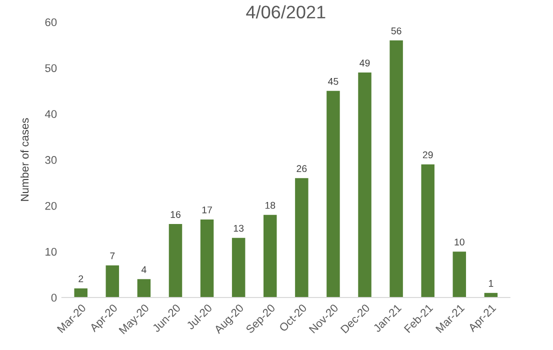  I want to click on y-tick-label: 50, so click(51, 68).